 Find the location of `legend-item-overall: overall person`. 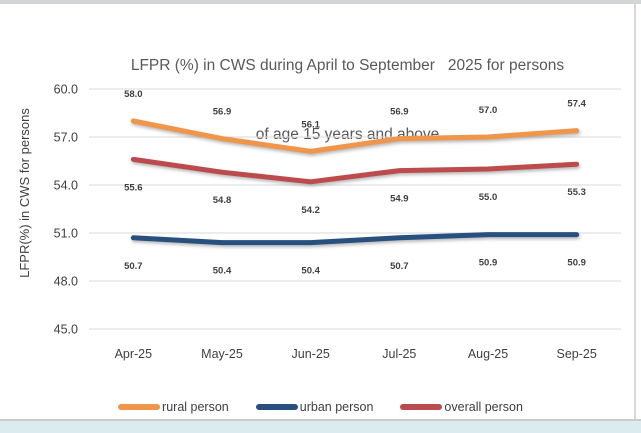

legend-item-overall: overall person is located at coordinates (461, 407).